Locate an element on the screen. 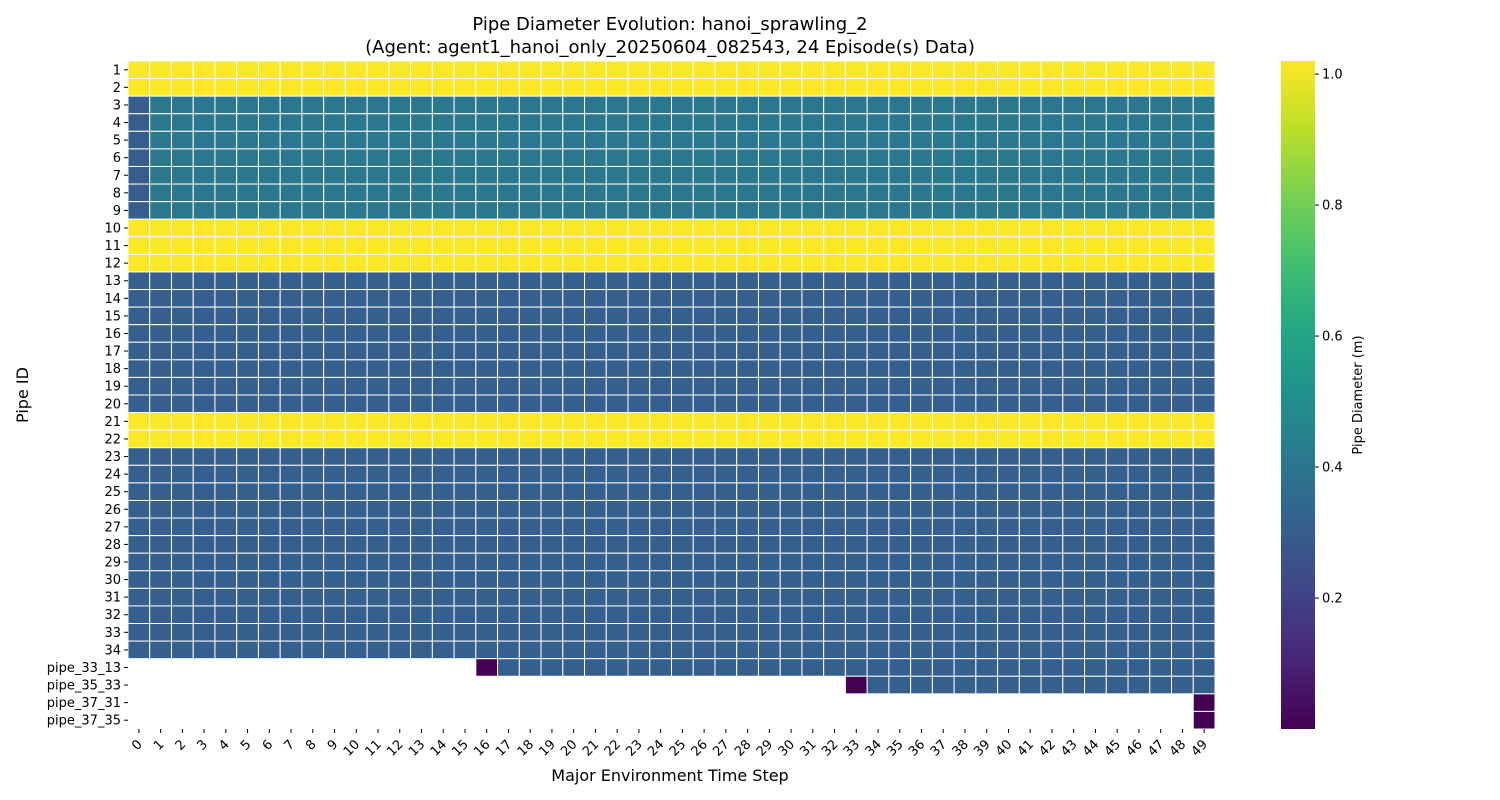  y-tick-label: 28 is located at coordinates (112, 545).